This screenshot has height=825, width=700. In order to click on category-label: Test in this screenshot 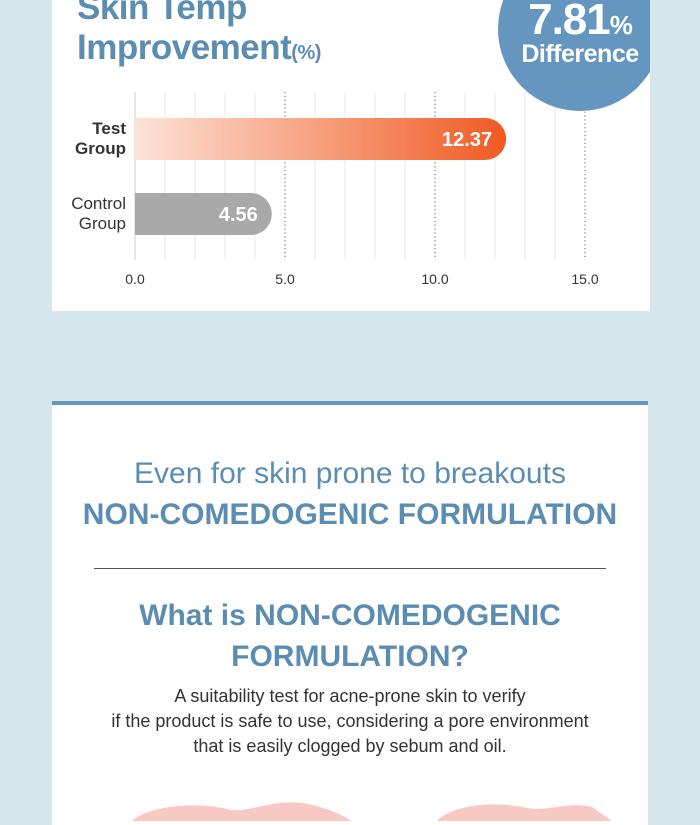, I will do `click(109, 128)`.